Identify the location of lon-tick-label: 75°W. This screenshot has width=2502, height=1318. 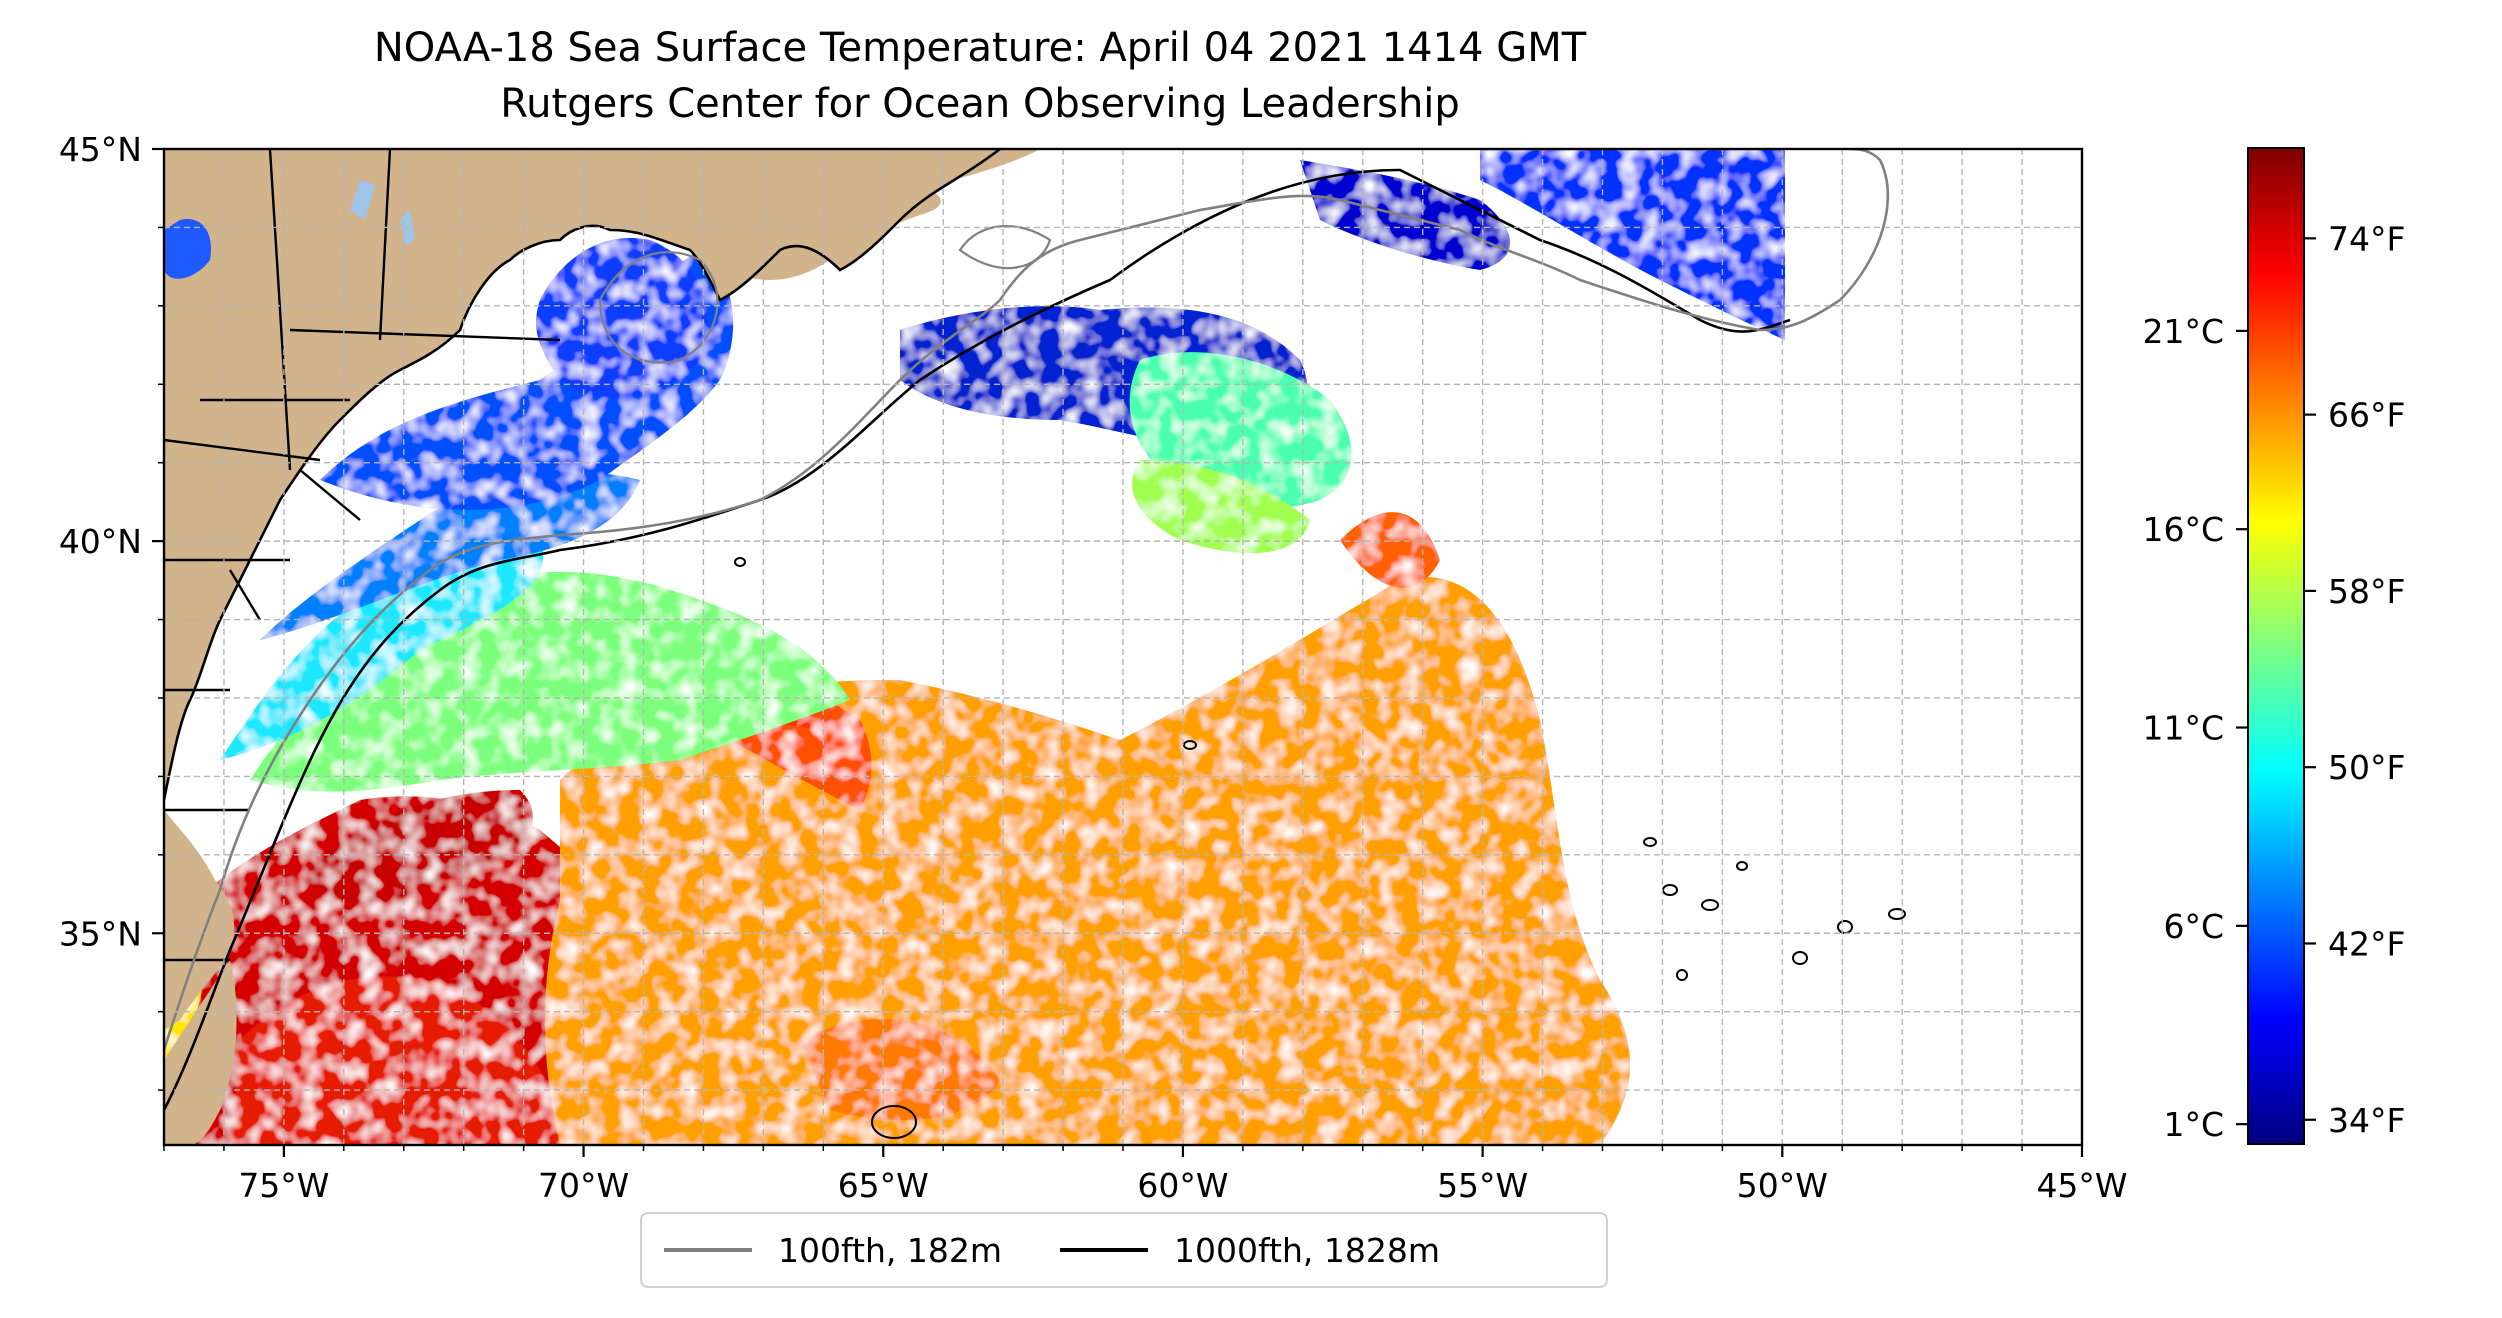
(283, 1185).